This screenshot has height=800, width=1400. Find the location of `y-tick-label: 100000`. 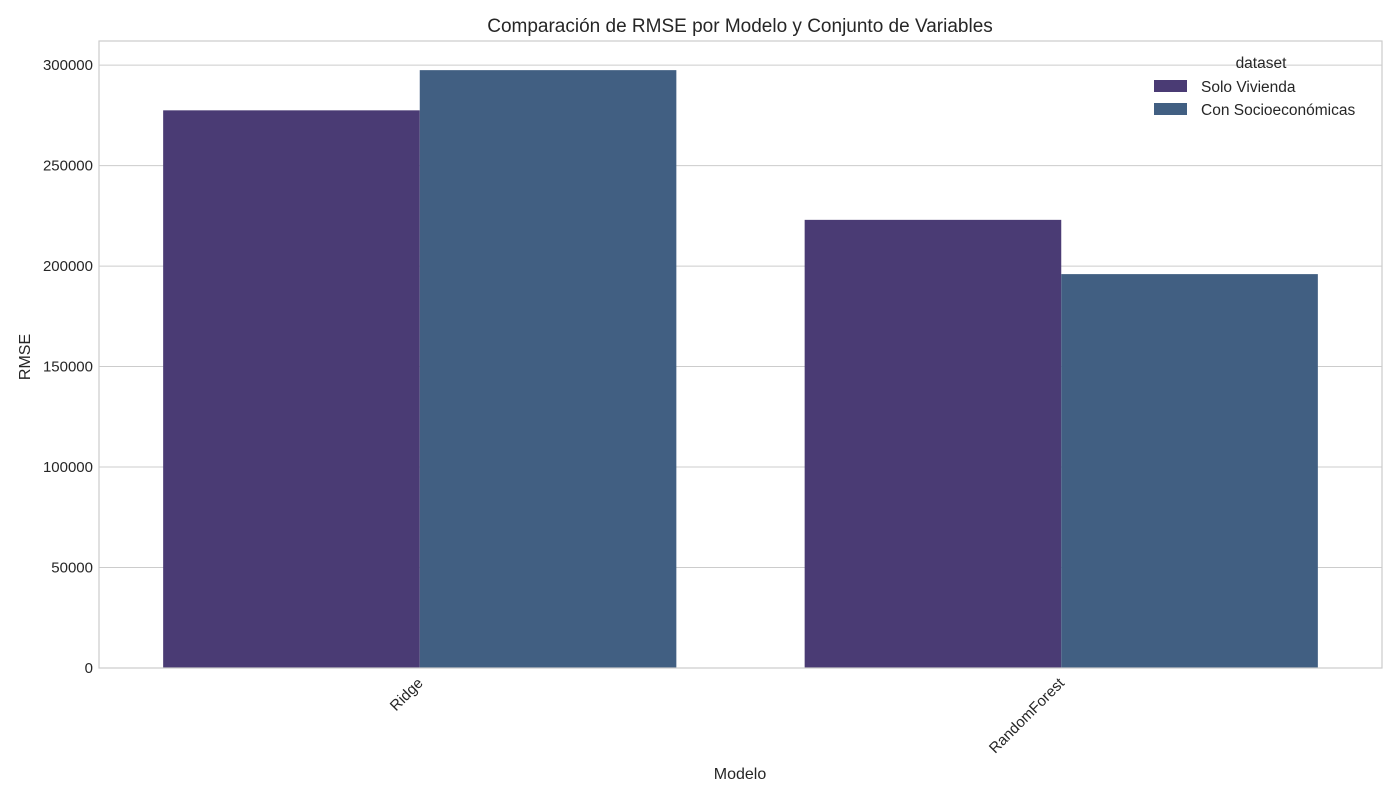

y-tick-label: 100000 is located at coordinates (68, 467).